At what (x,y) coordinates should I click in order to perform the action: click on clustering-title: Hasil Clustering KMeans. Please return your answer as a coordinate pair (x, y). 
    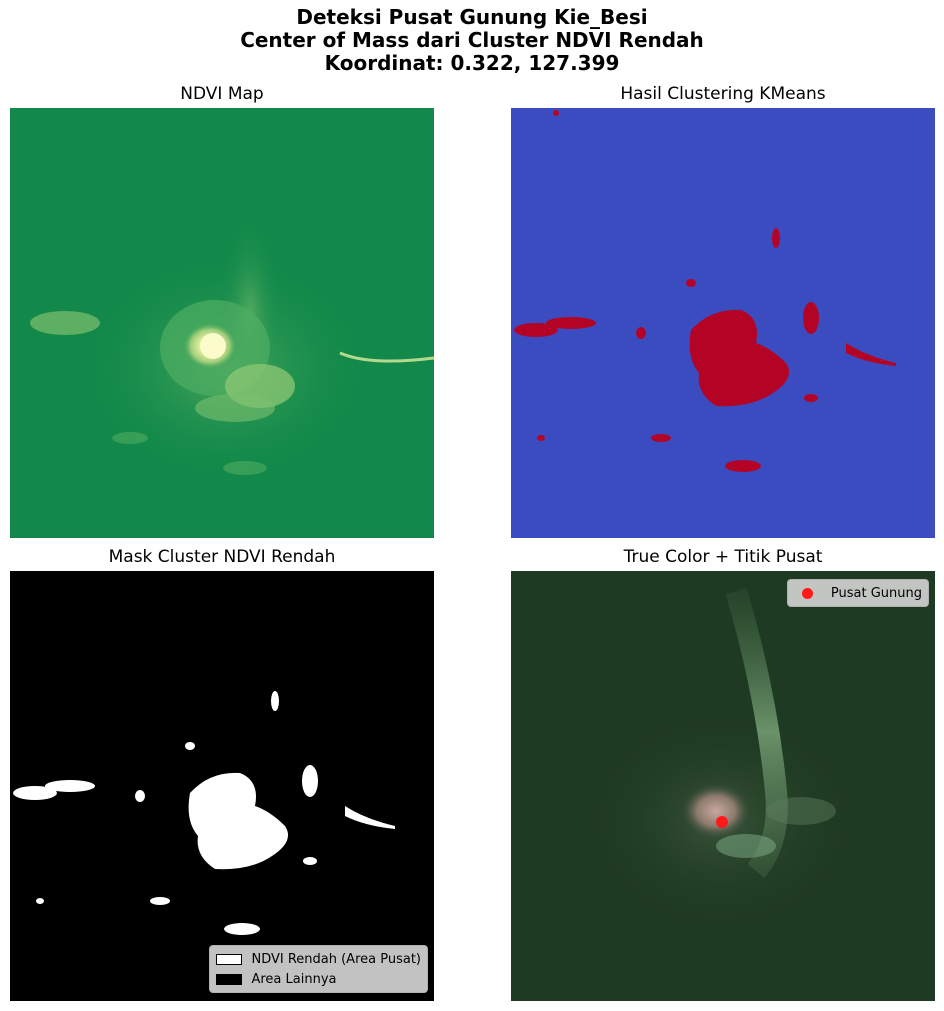
    Looking at the image, I should click on (723, 94).